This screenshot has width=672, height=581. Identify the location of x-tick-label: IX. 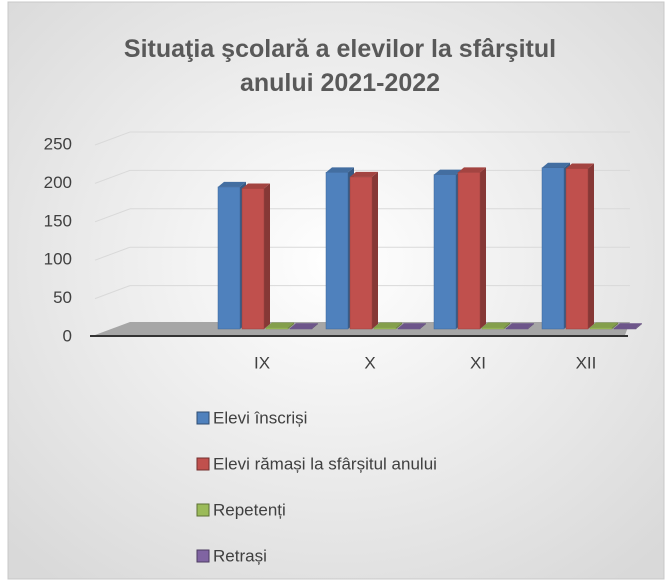
(262, 362).